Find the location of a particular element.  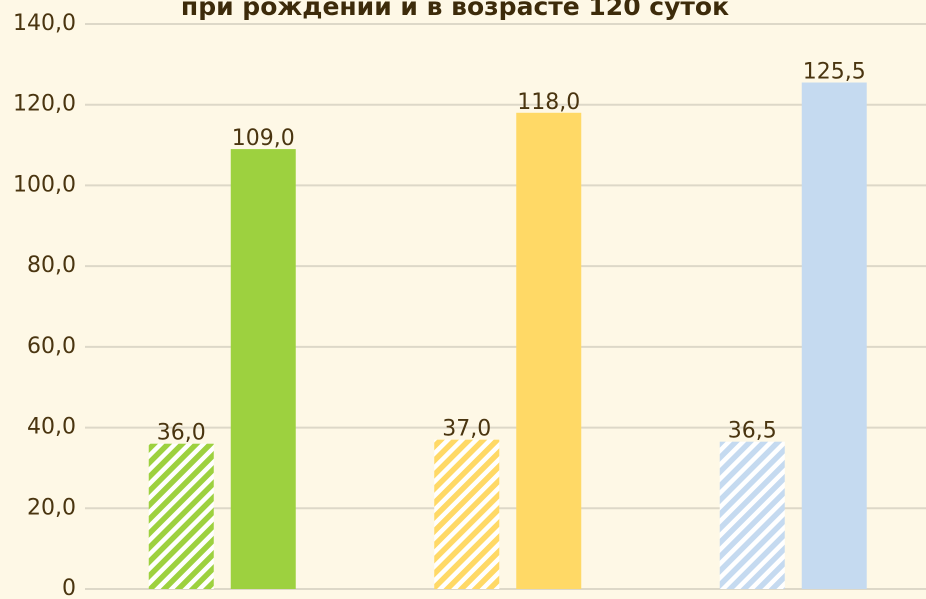

data-label: 37,0 is located at coordinates (466, 429).